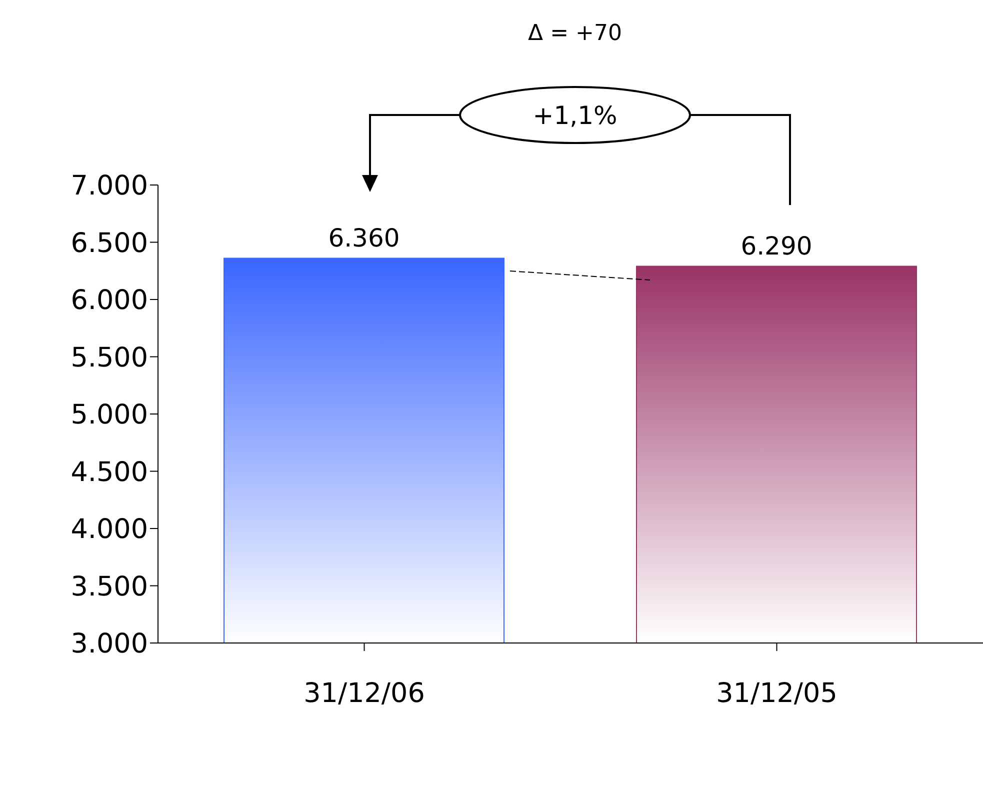 Image resolution: width=983 pixels, height=811 pixels. Describe the element at coordinates (575, 33) in the screenshot. I see `text: Δ = +70` at that location.